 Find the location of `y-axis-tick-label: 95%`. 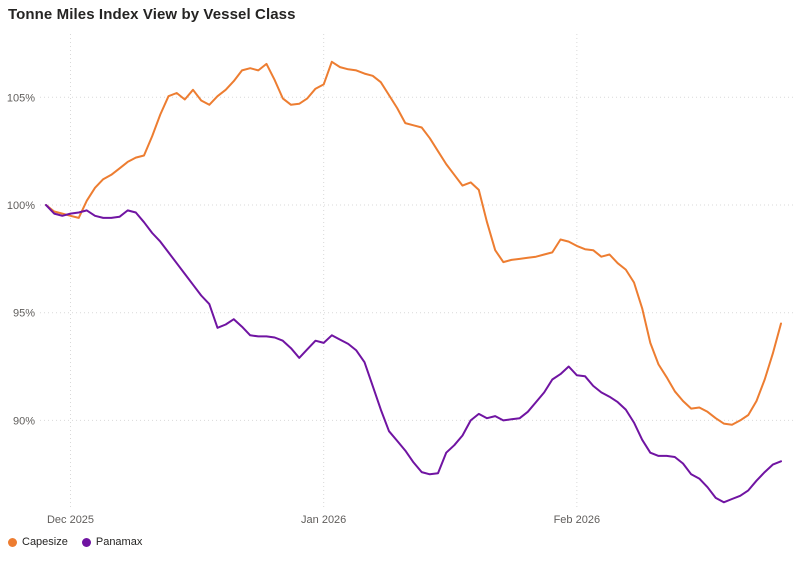

y-axis-tick-label: 95% is located at coordinates (24, 314).